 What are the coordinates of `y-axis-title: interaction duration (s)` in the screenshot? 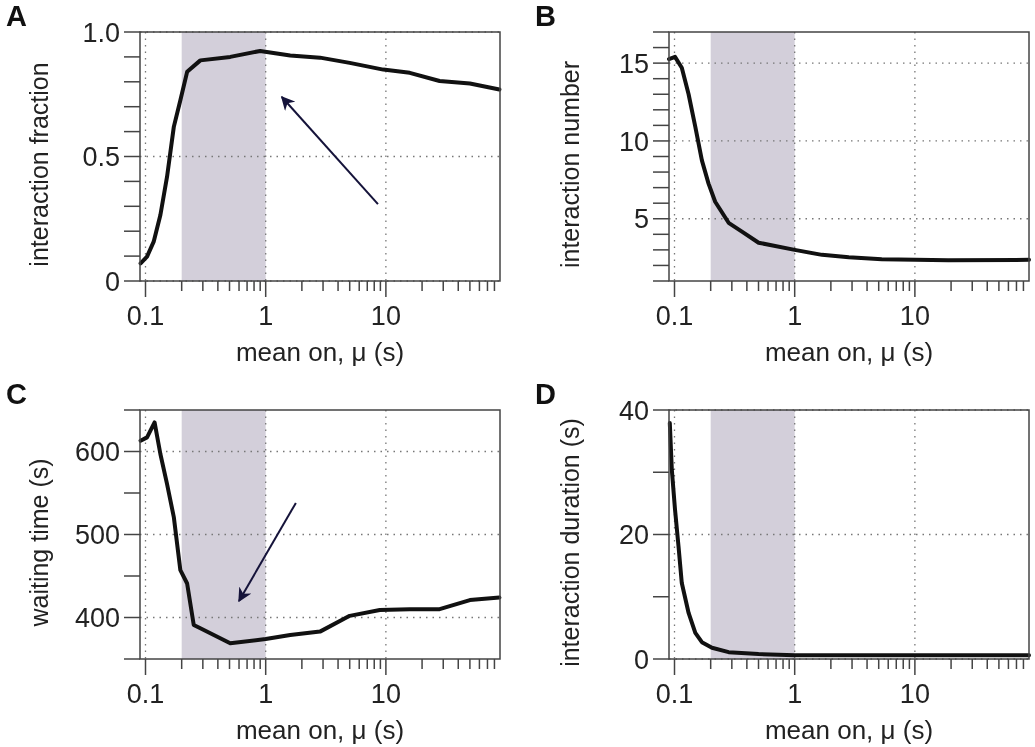 It's located at (570, 542).